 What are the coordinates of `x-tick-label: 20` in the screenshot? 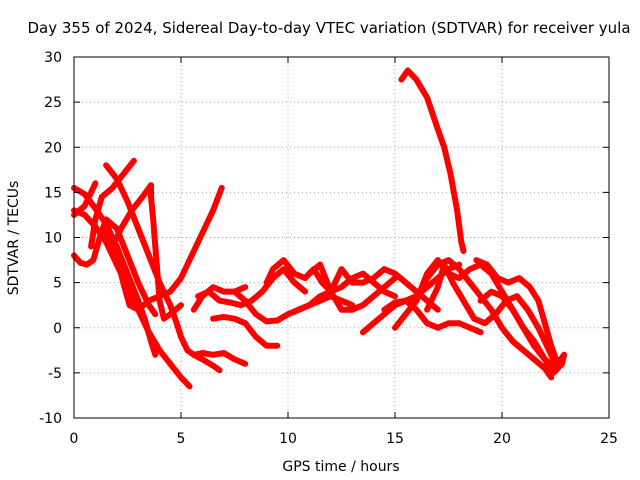 It's located at (502, 439).